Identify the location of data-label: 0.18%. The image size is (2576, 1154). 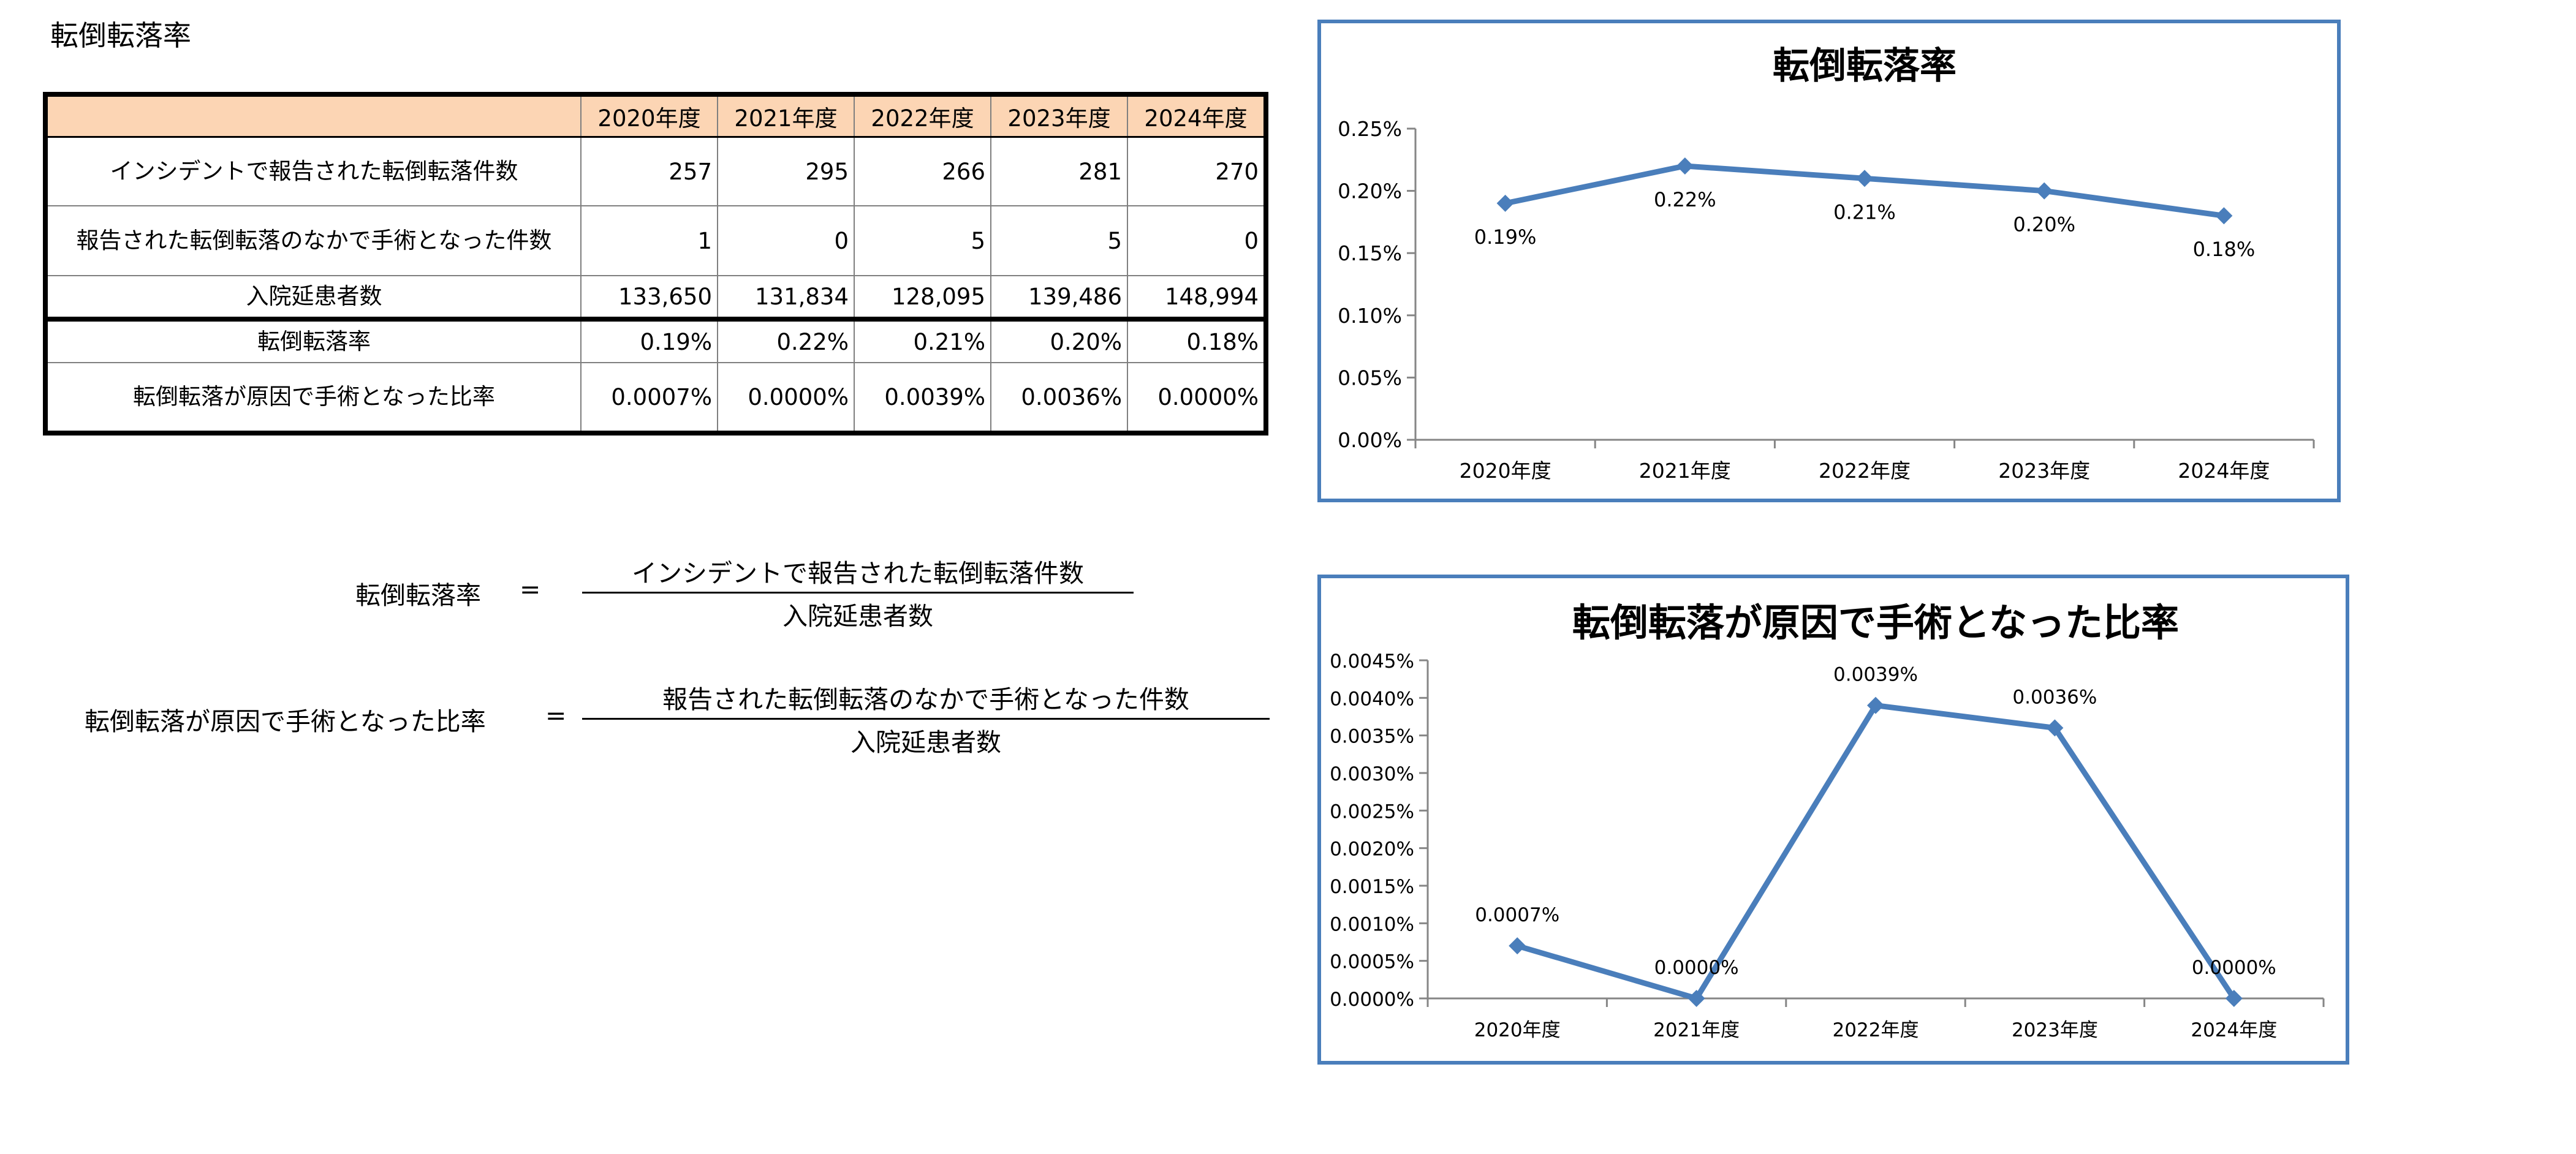
(2224, 249).